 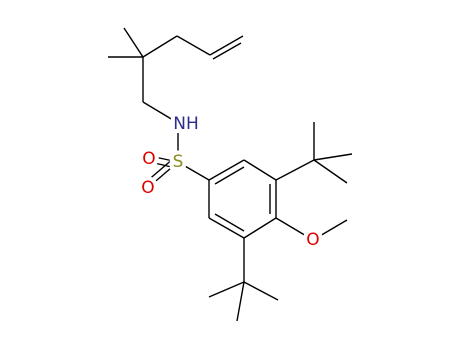 I want to click on atom-label: S, so click(x=178, y=162).